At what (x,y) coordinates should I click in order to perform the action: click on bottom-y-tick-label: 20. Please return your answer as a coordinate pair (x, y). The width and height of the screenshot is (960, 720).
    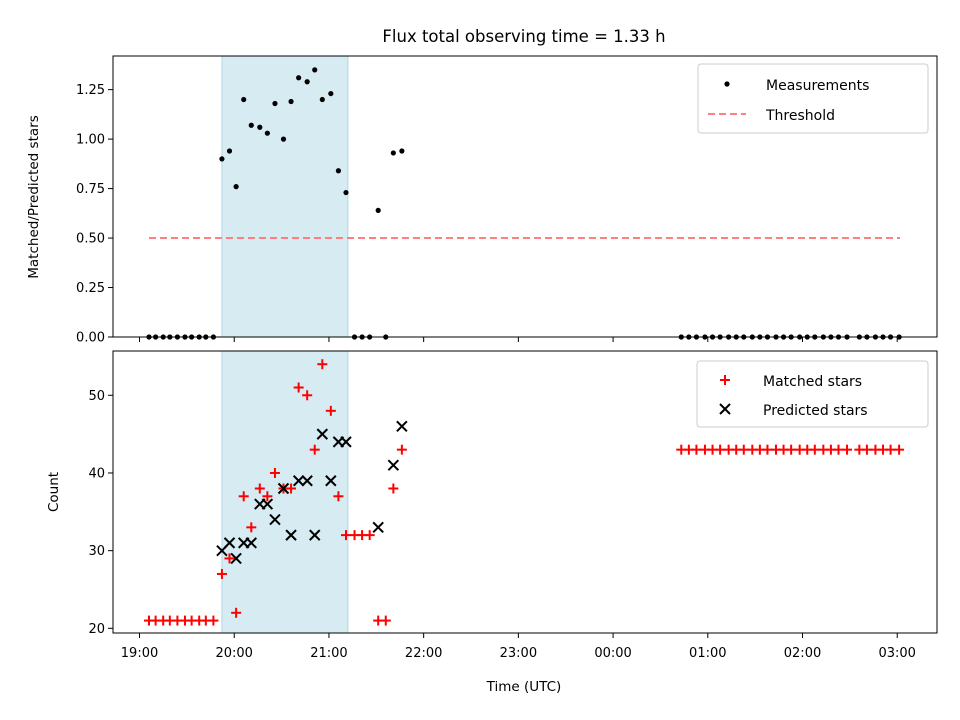
    Looking at the image, I should click on (96, 629).